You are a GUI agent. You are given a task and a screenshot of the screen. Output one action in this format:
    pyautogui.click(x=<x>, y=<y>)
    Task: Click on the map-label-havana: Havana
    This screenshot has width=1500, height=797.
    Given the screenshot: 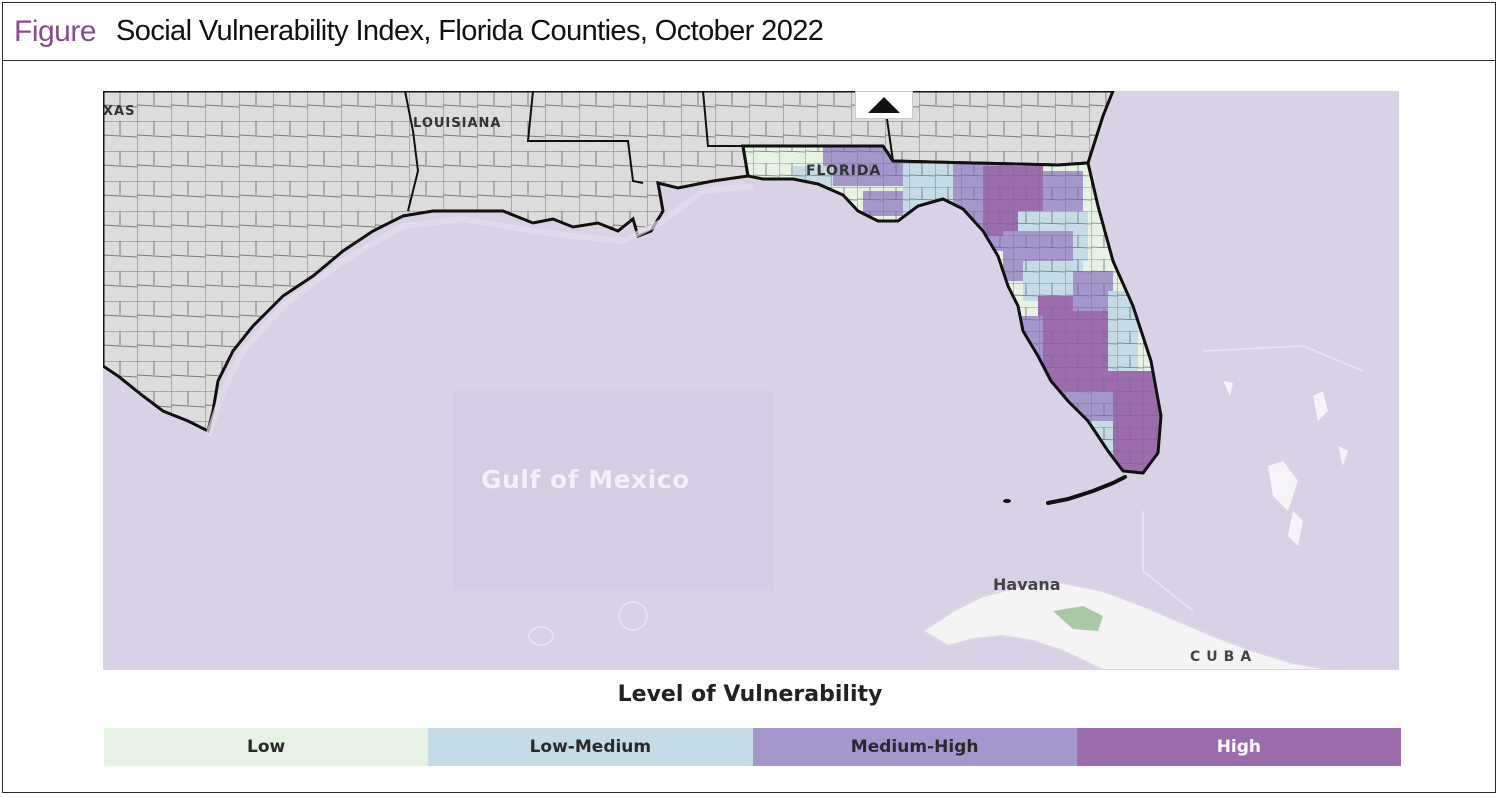 What is the action you would take?
    pyautogui.click(x=1027, y=584)
    